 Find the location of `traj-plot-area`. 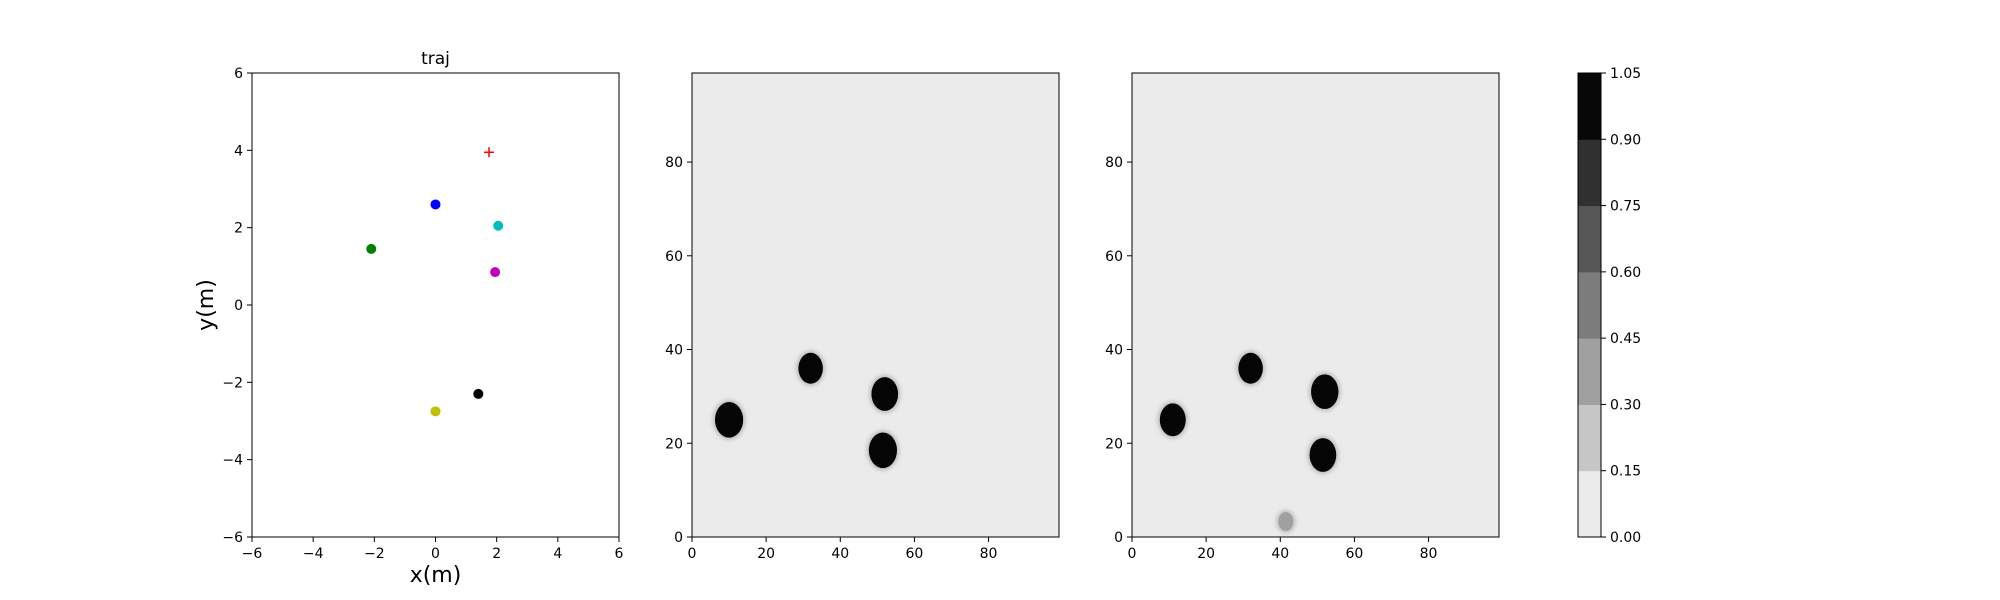

traj-plot-area is located at coordinates (435, 305).